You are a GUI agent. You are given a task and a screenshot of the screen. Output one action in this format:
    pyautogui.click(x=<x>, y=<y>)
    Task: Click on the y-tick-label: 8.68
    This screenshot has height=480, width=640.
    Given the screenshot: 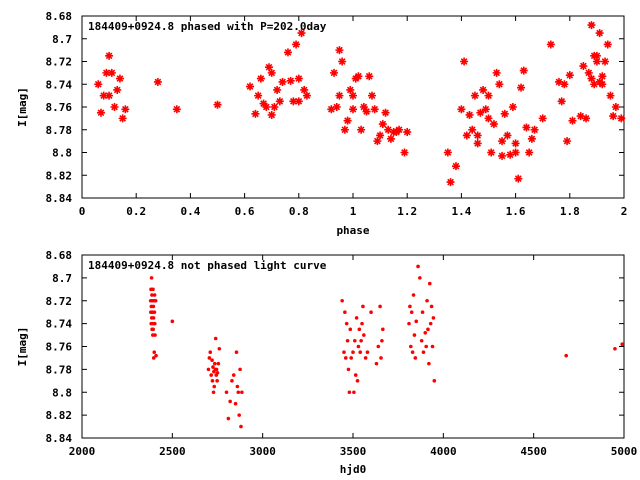 What is the action you would take?
    pyautogui.click(x=59, y=16)
    